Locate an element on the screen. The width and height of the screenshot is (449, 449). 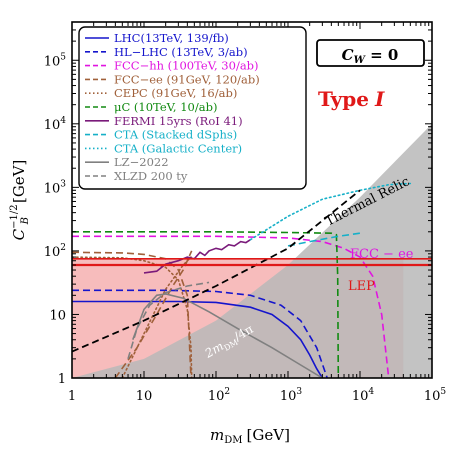
series-cepc_rise is located at coordinates (156, 317).